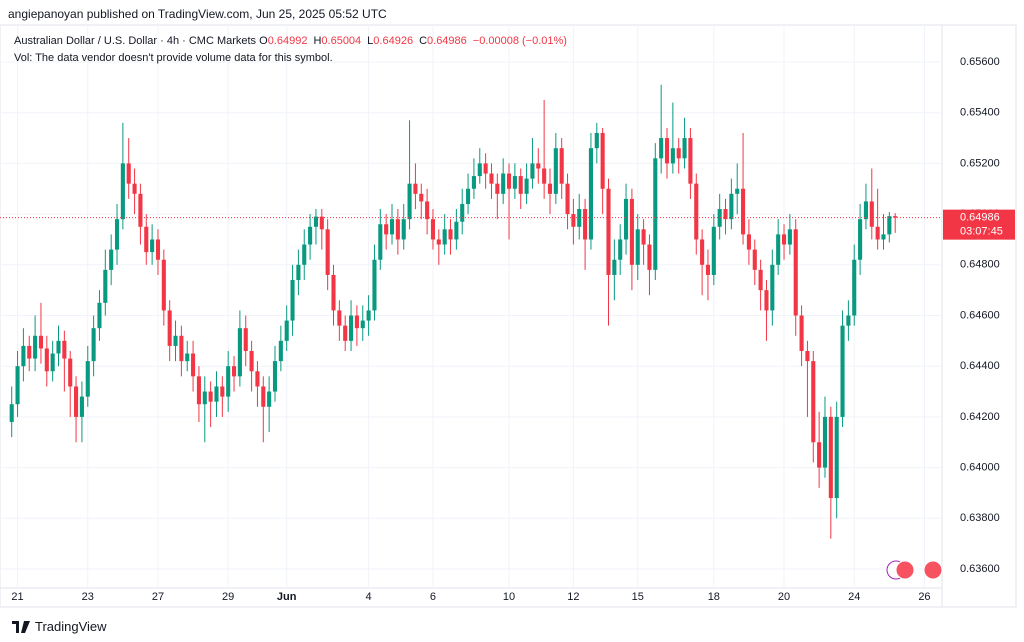 Image resolution: width=1024 pixels, height=642 pixels. Describe the element at coordinates (980, 467) in the screenshot. I see `y-tick-label: 0.64000` at that location.